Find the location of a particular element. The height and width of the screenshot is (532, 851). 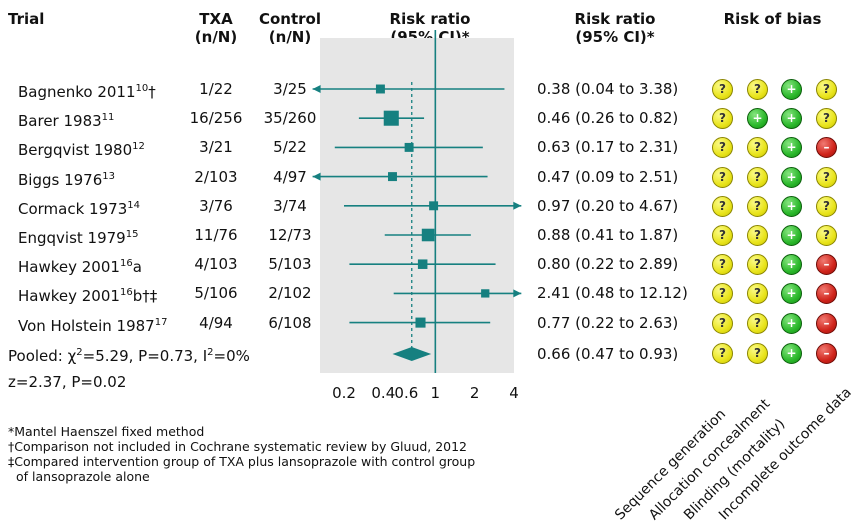

pooled-label-post: =0% is located at coordinates (231, 356).